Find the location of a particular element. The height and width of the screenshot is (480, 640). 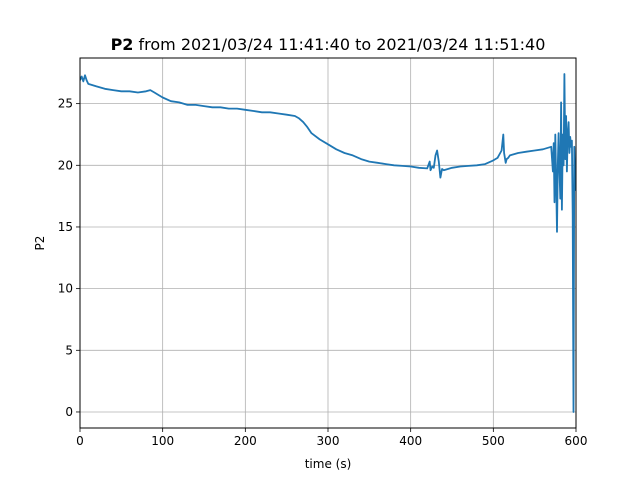

x-axis-ticks: 0 100 200 300 400 500 600 is located at coordinates (331, 438).